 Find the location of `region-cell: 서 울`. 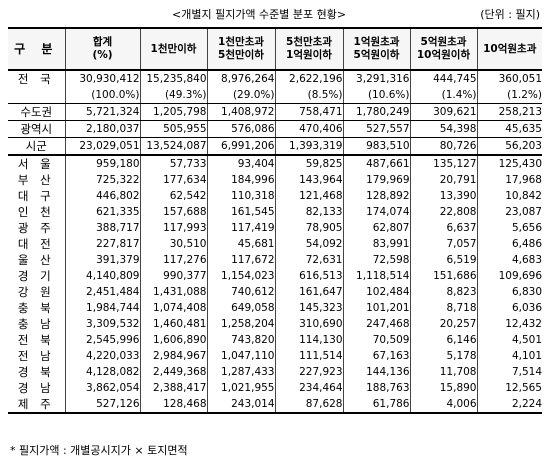

region-cell: 서 울 is located at coordinates (37, 163).